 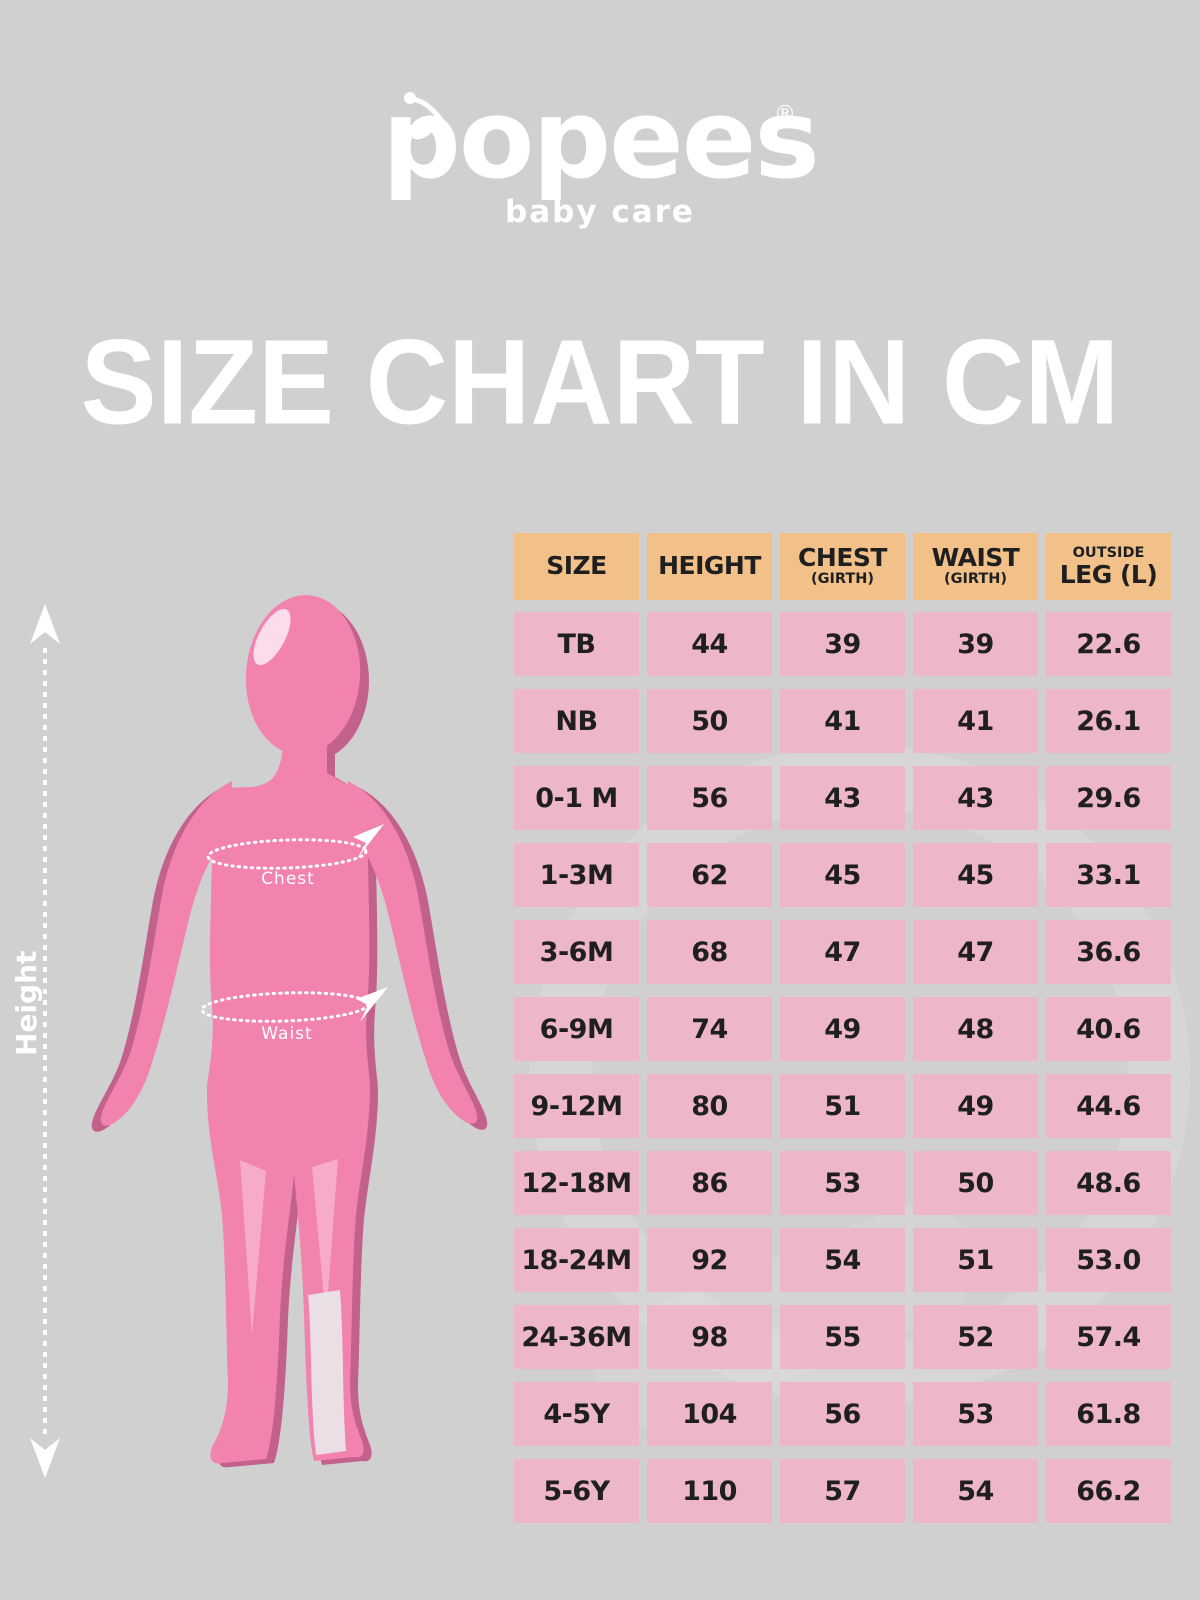 I want to click on leg-cell: 44.6, so click(x=1108, y=1106).